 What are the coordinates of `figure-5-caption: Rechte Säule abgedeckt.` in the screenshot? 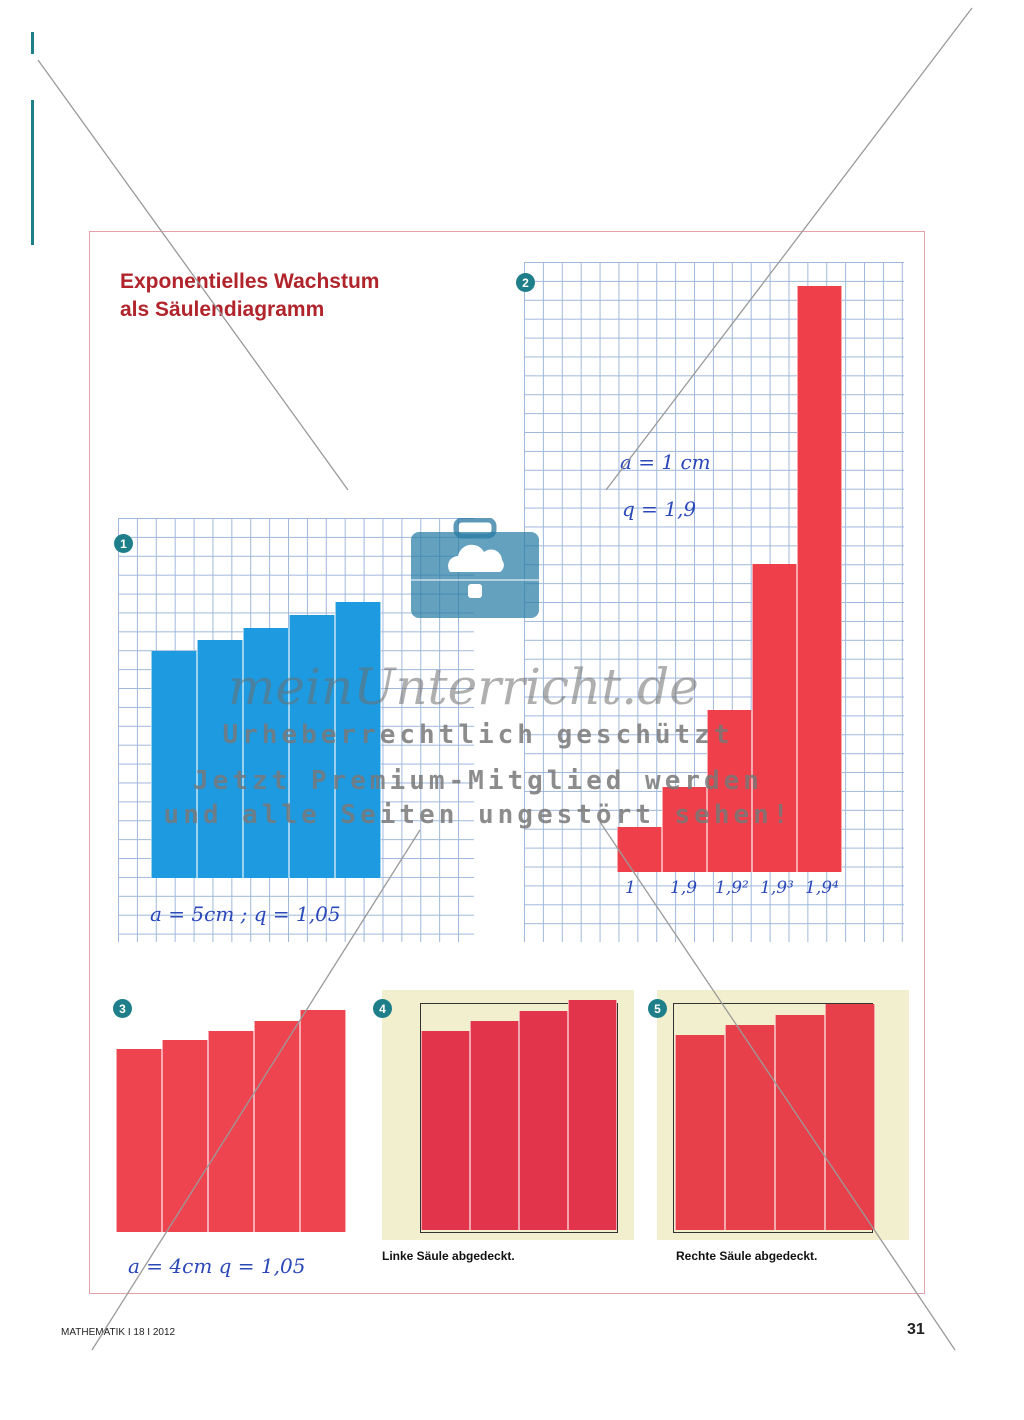 It's located at (747, 1256).